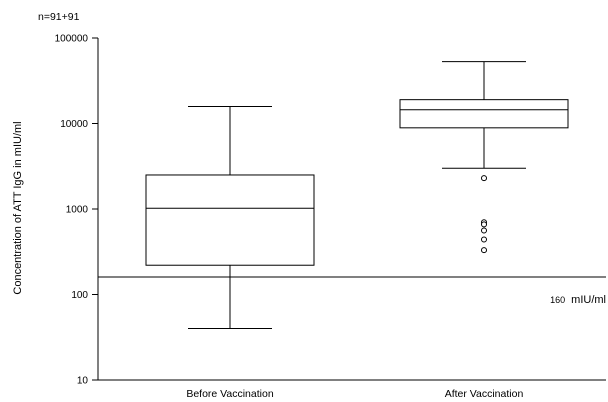 The image size is (608, 402). Describe the element at coordinates (83, 381) in the screenshot. I see `y-tick-label: 10` at that location.